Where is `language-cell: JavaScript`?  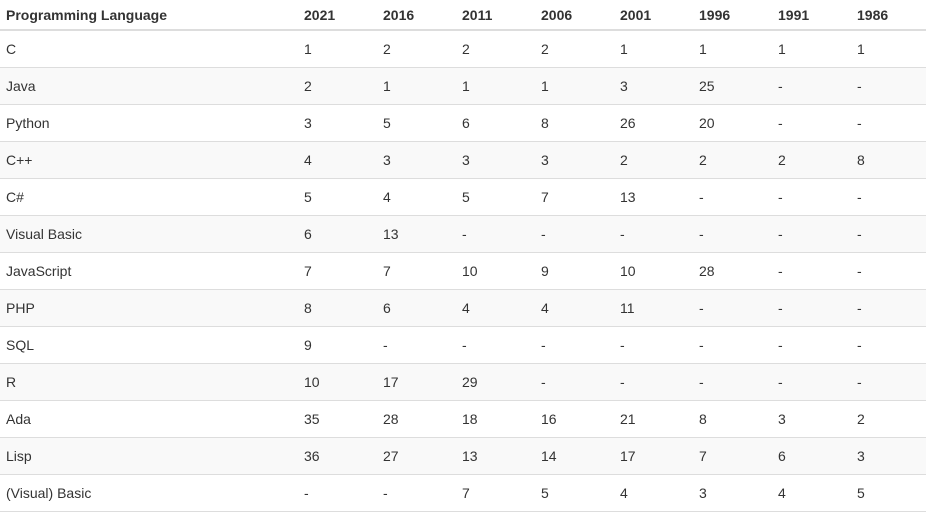 language-cell: JavaScript is located at coordinates (149, 271).